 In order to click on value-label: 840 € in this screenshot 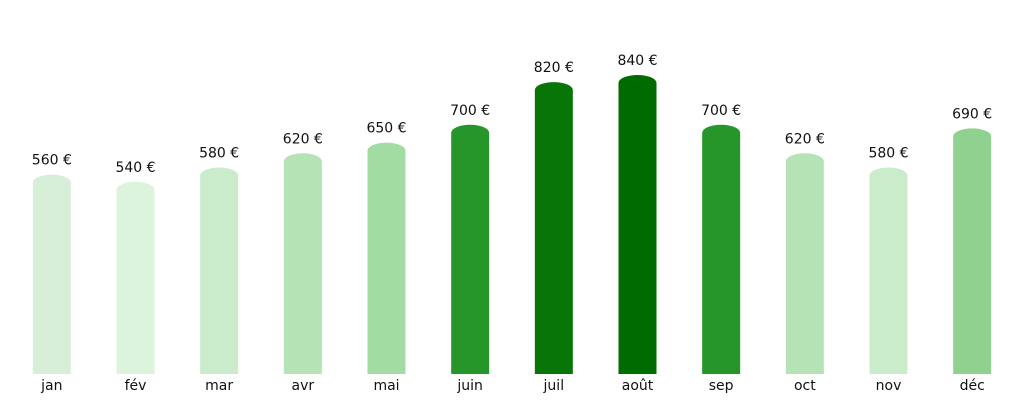, I will do `click(637, 61)`.